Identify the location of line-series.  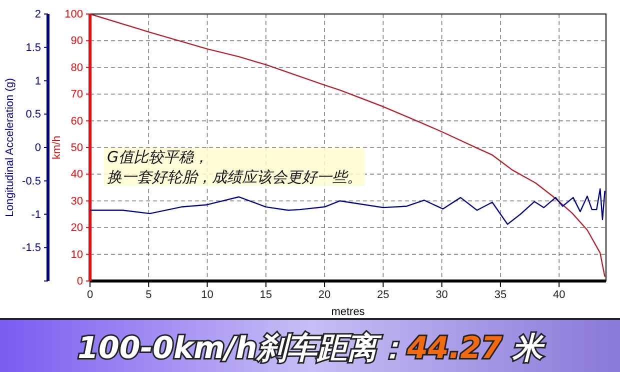
(347, 206).